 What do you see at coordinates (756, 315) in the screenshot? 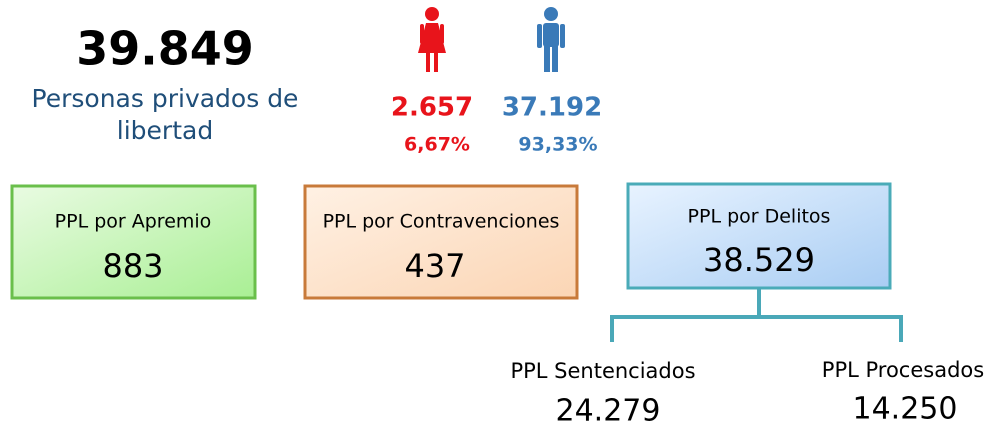
I see `connector` at bounding box center [756, 315].